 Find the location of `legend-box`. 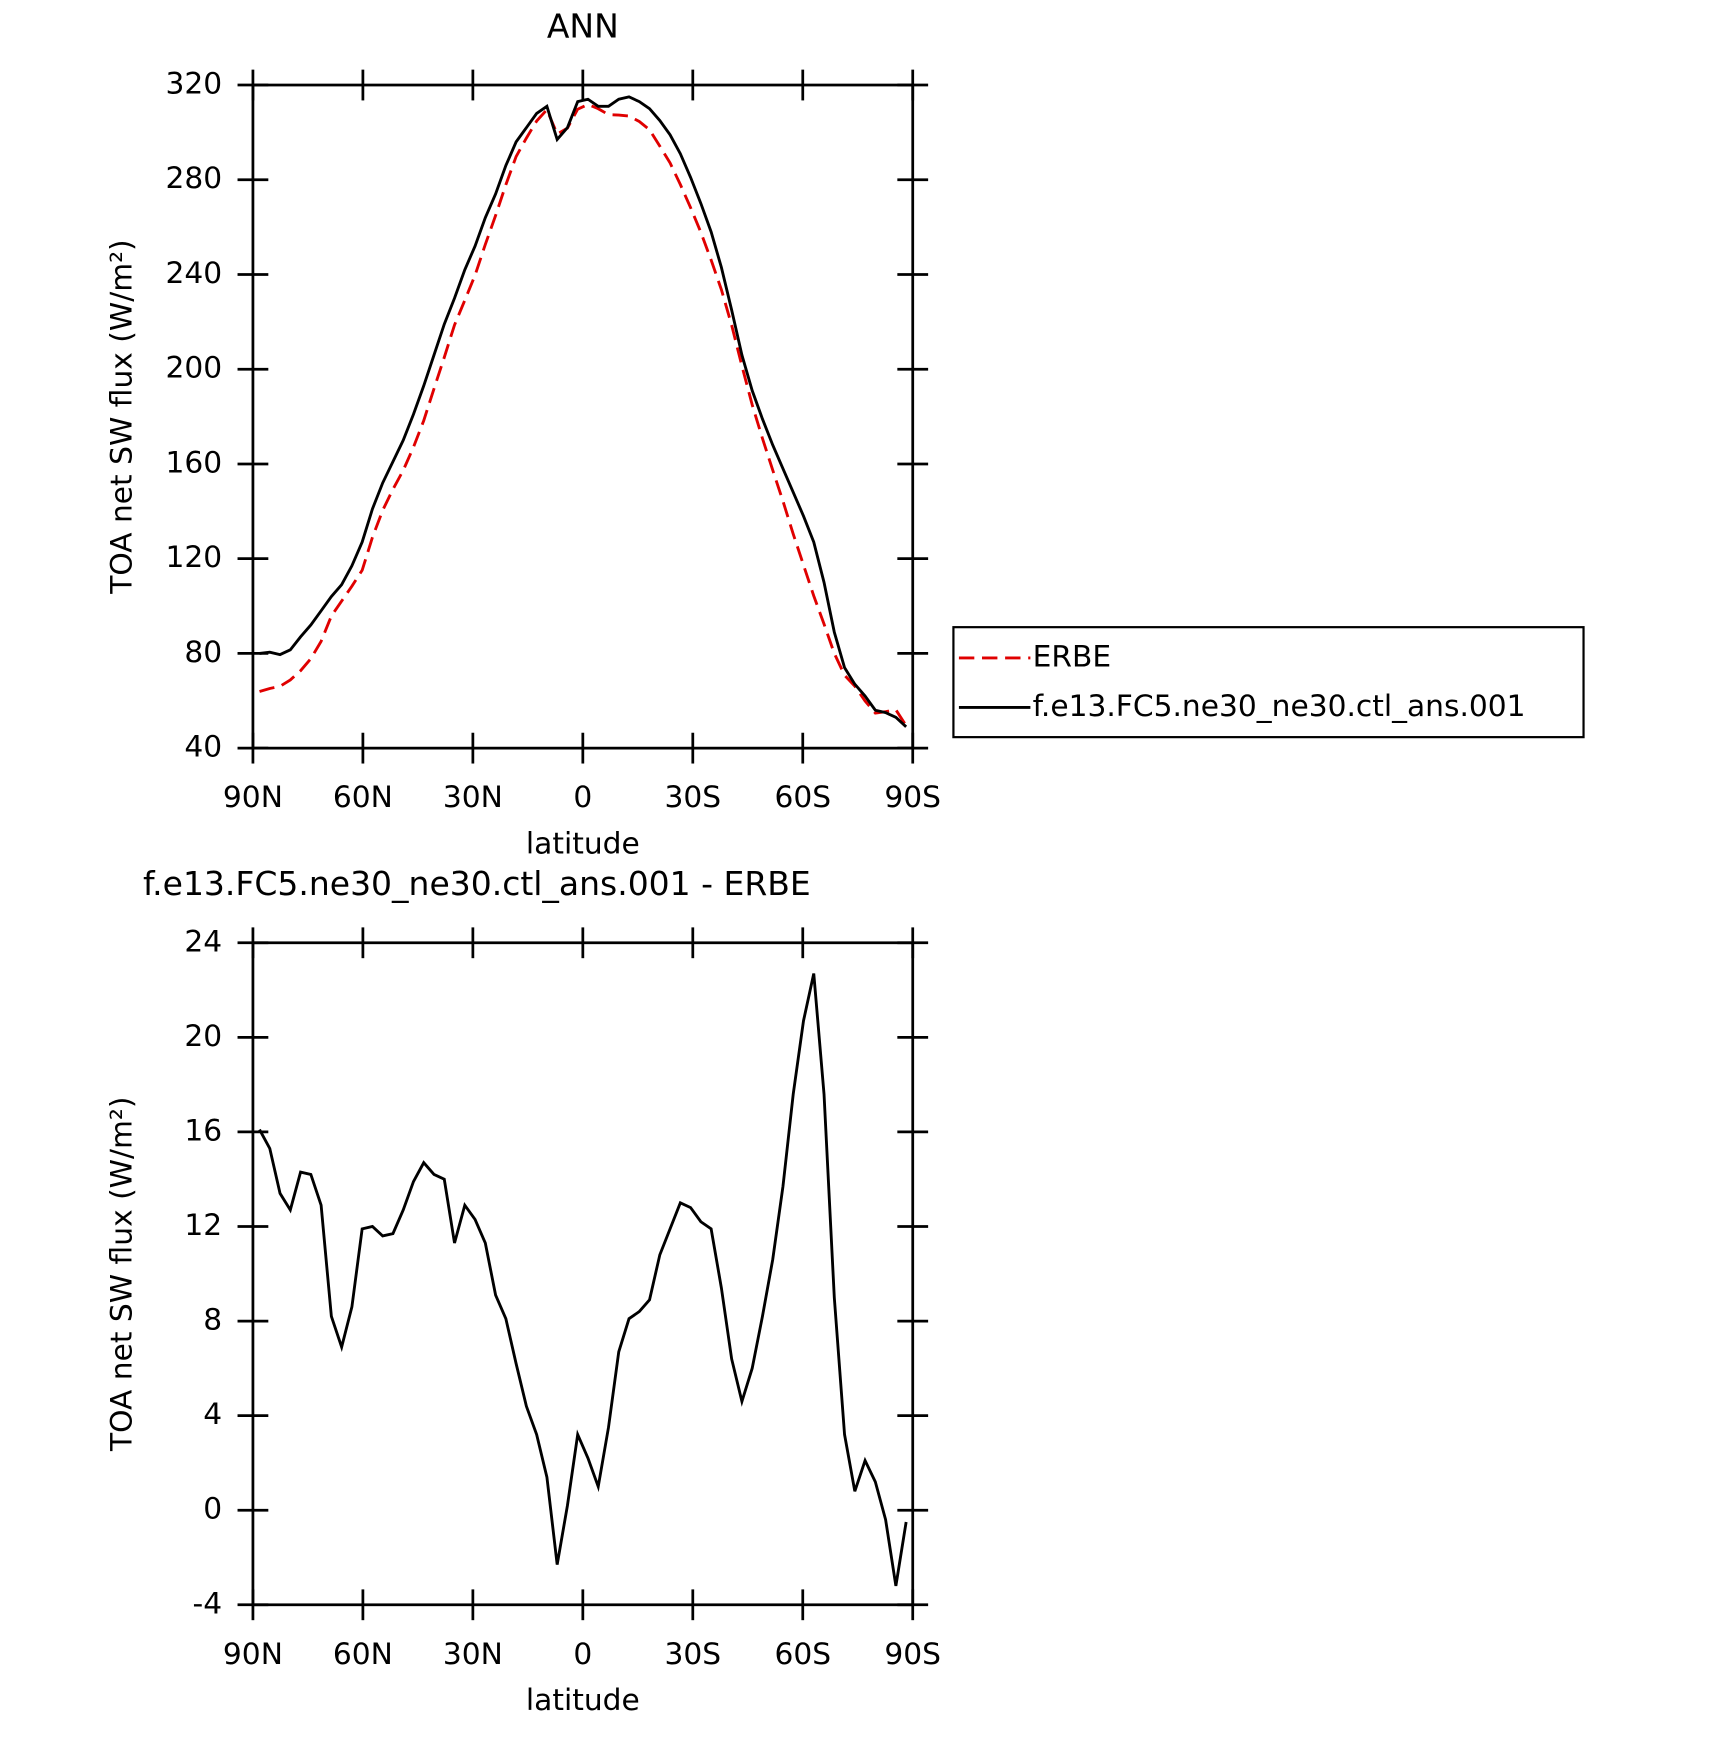

legend-box is located at coordinates (1268, 682).